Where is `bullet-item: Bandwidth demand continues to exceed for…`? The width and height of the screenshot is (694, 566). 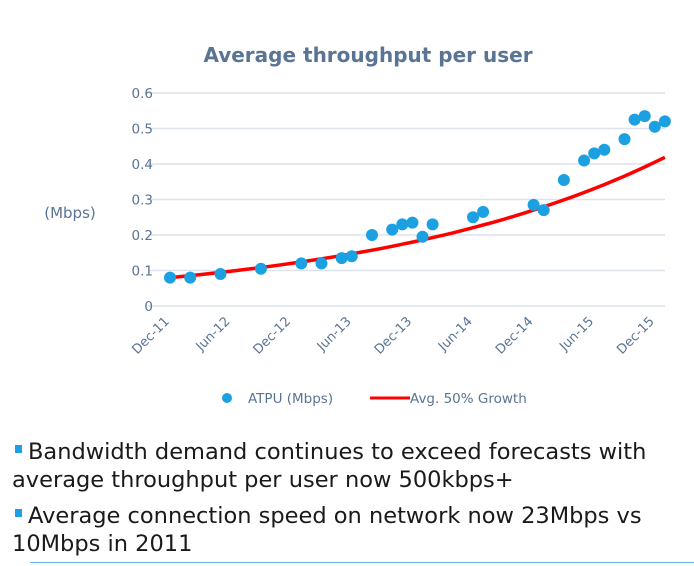
bullet-item: Bandwidth demand continues to exceed for… is located at coordinates (352, 466).